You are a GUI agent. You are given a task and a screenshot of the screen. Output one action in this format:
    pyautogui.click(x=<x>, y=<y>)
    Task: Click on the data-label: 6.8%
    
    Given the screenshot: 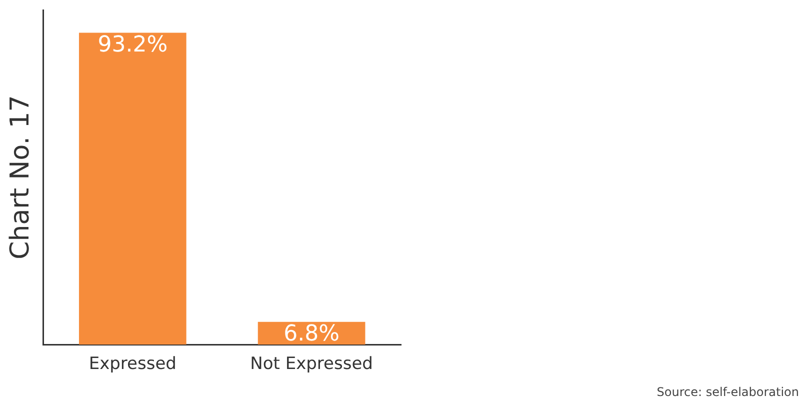 What is the action you would take?
    pyautogui.click(x=312, y=334)
    